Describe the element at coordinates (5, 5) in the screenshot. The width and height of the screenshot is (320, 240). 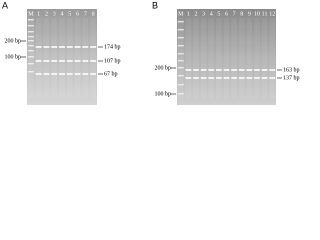
I see `panel-label: A` at that location.